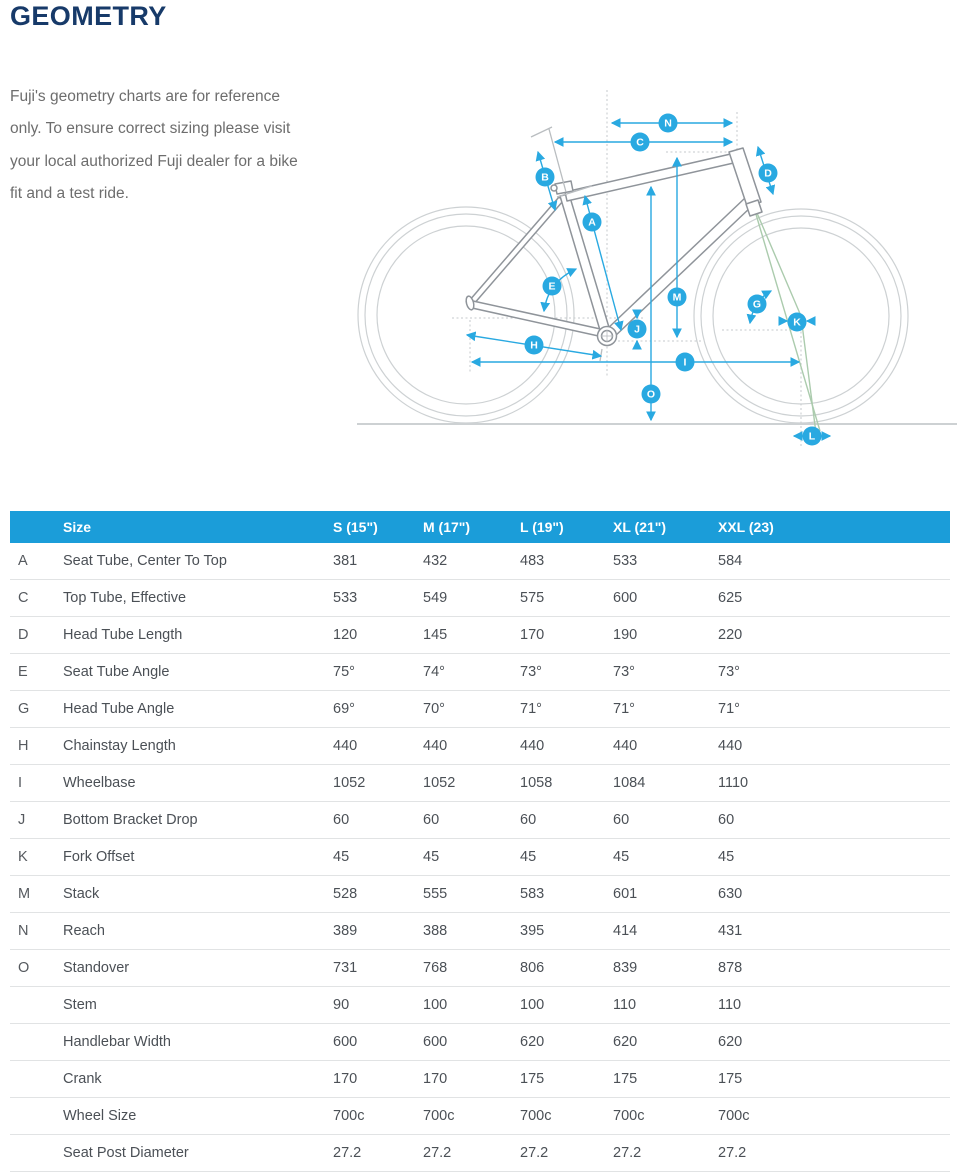 The height and width of the screenshot is (1172, 961). Describe the element at coordinates (730, 561) in the screenshot. I see `row-value: 584` at that location.